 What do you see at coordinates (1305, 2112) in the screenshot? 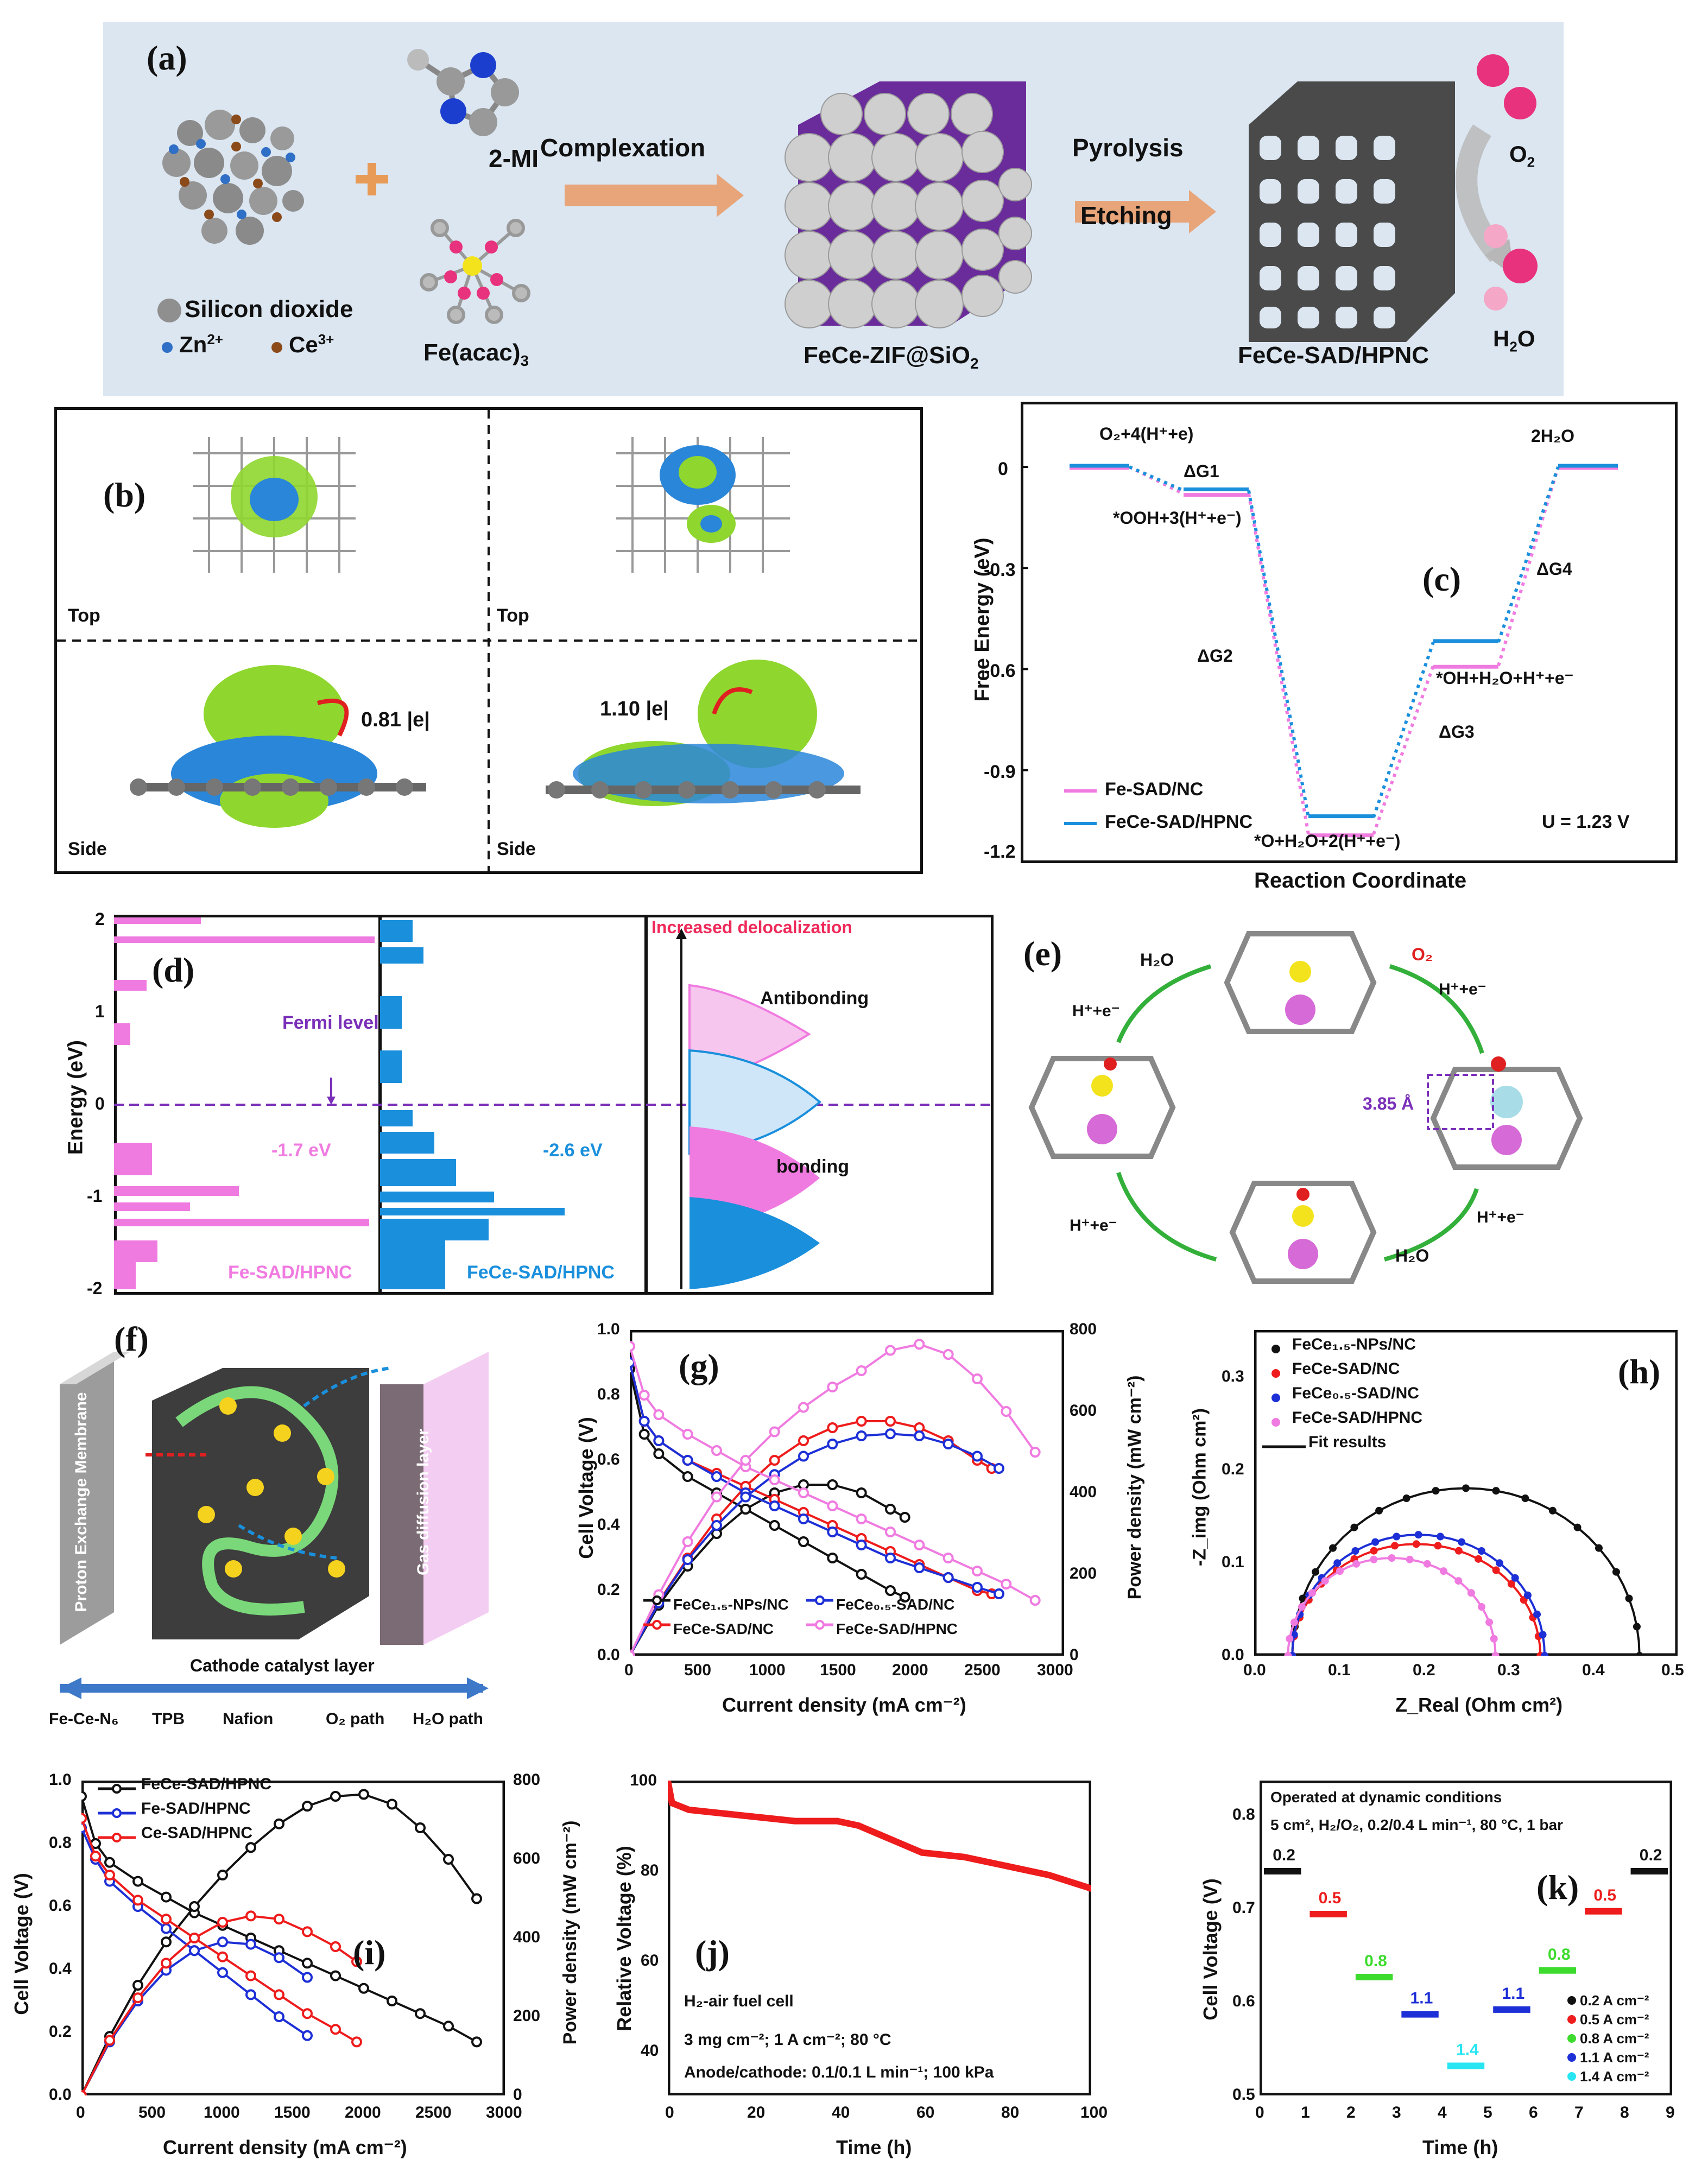
I see `xtick: 1` at bounding box center [1305, 2112].